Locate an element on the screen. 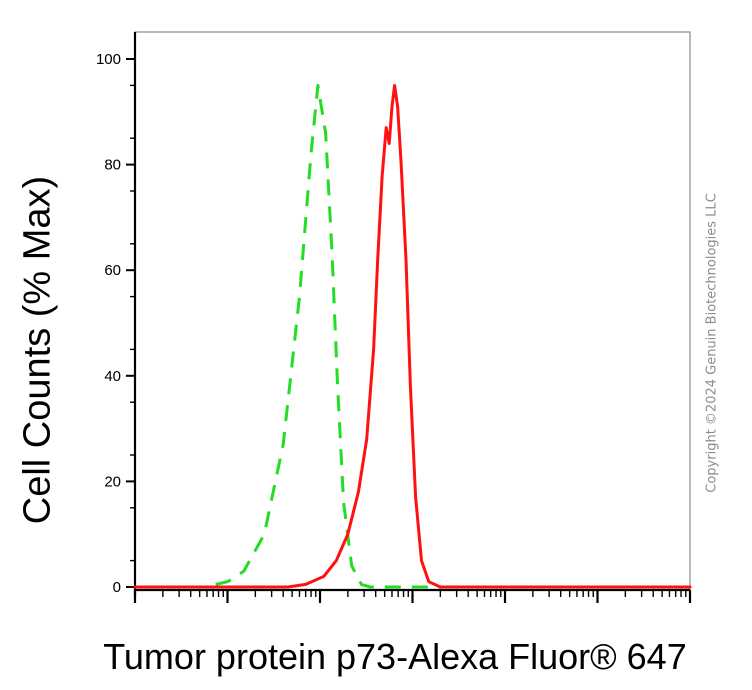 This screenshot has width=752, height=690. y-tick-label: 0 is located at coordinates (117, 587).